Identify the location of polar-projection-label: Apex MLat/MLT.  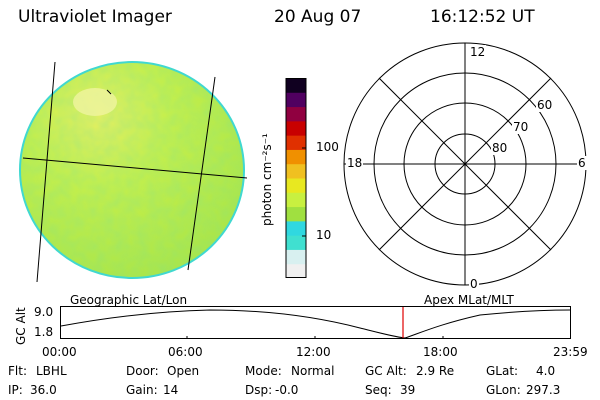
(469, 300).